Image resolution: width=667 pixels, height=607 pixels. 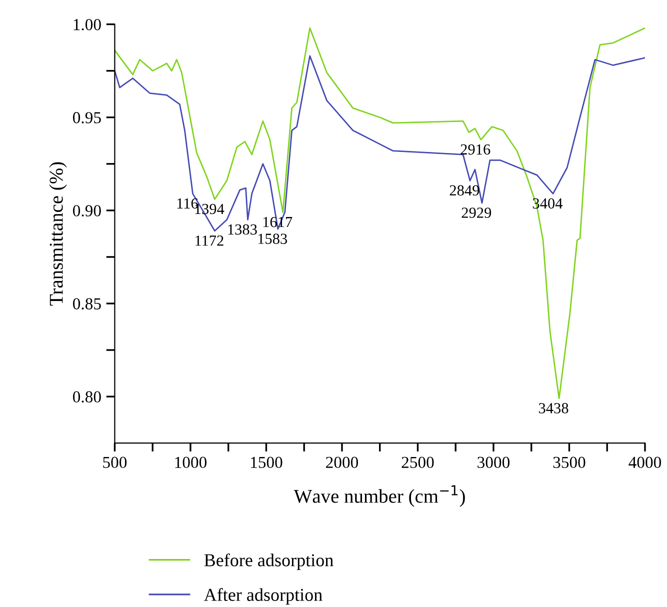 I want to click on annotation: 1583, so click(x=273, y=239).